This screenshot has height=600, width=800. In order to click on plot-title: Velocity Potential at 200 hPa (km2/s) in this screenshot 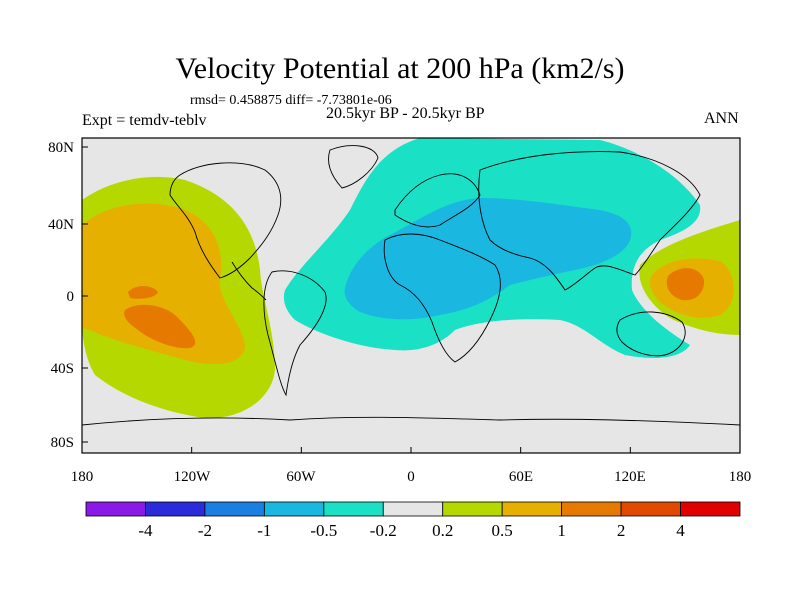, I will do `click(400, 68)`.